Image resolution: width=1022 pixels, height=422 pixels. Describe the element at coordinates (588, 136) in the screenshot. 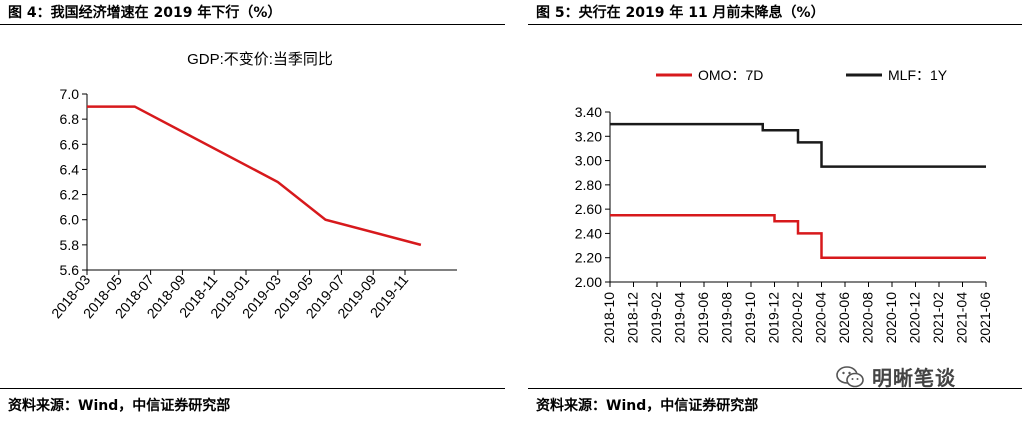

I see `y-tick-label: 3.20` at that location.